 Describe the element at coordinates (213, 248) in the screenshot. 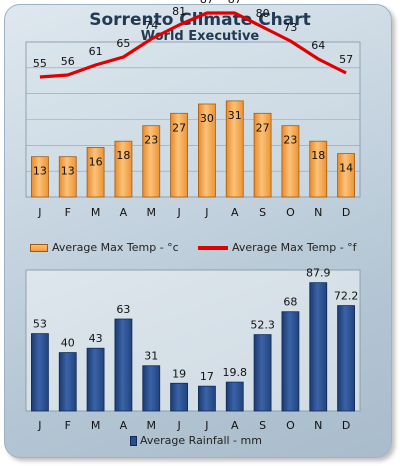

I see `legend-line-swatch` at that location.